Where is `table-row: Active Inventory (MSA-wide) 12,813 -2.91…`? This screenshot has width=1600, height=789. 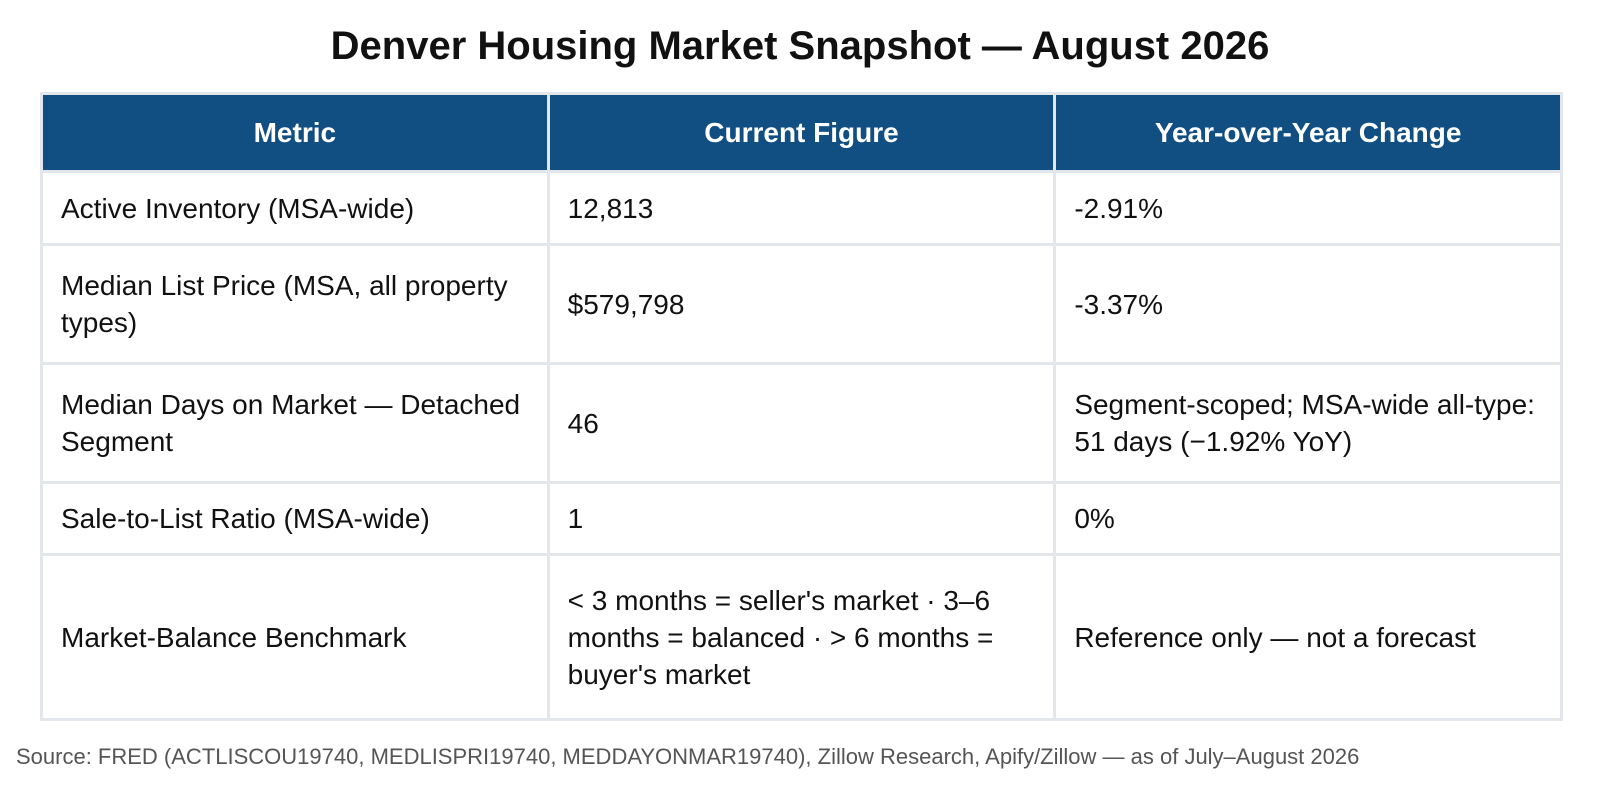
table-row: Active Inventory (MSA-wide) 12,813 -2.91… is located at coordinates (801, 208).